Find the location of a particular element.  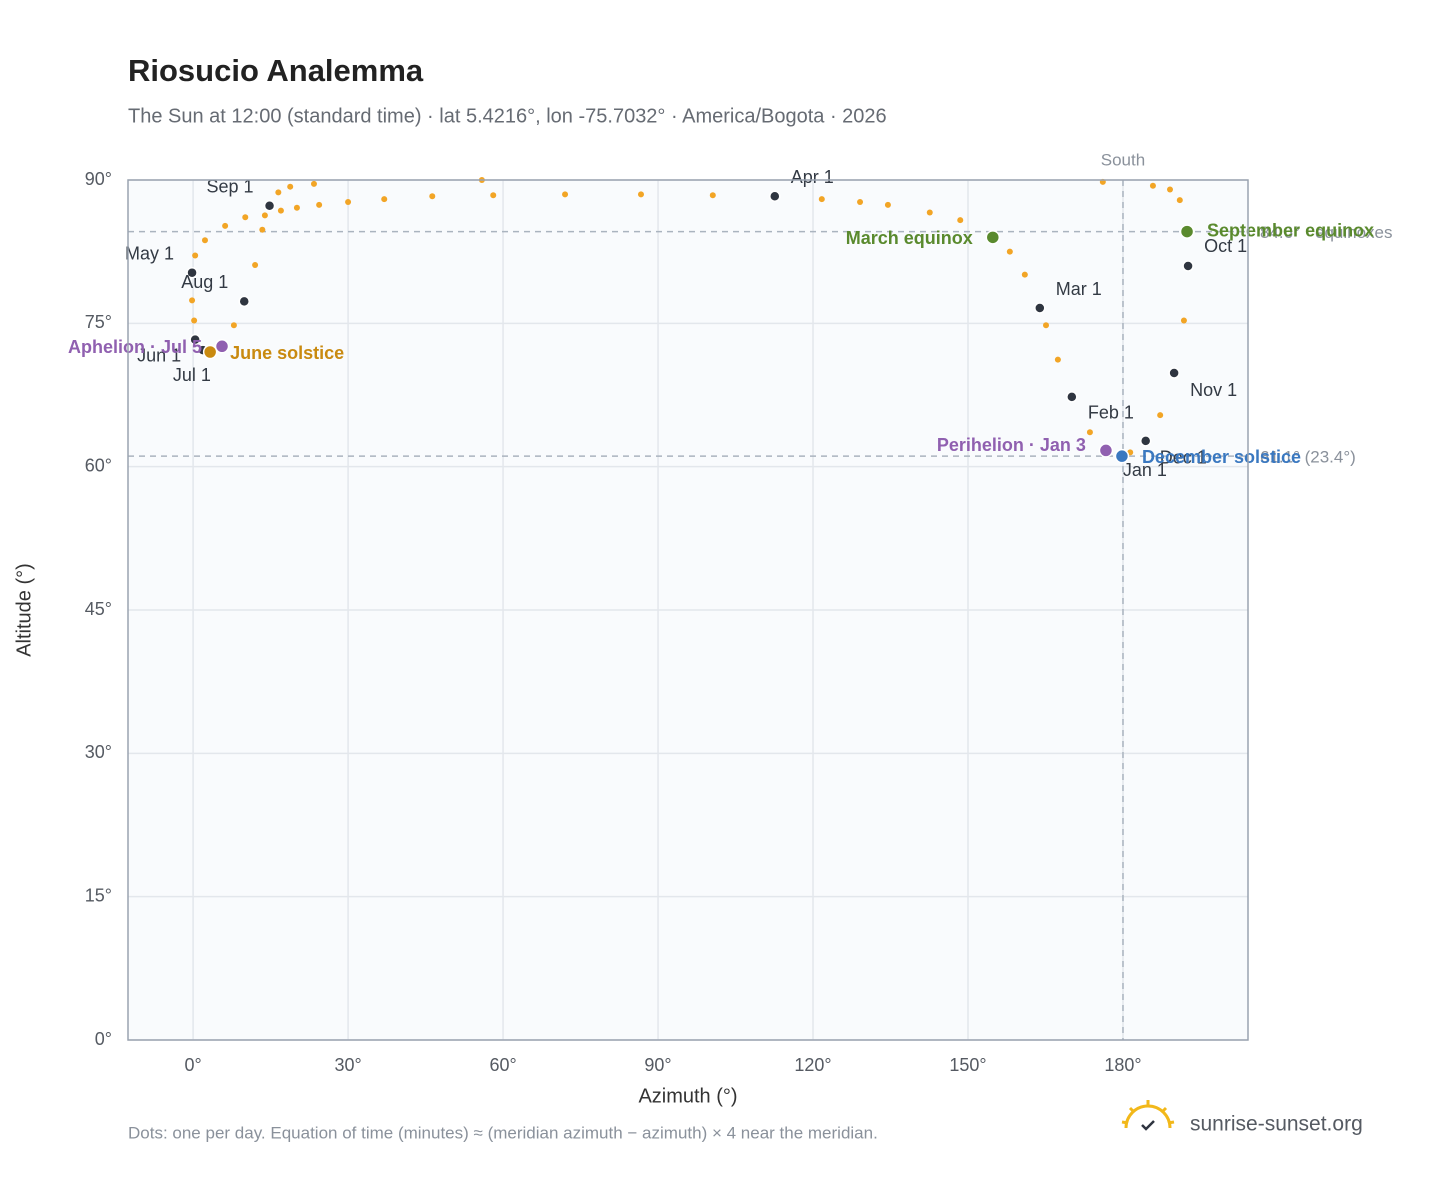

reference-label: 61.1° (23.4°) is located at coordinates (1308, 457).